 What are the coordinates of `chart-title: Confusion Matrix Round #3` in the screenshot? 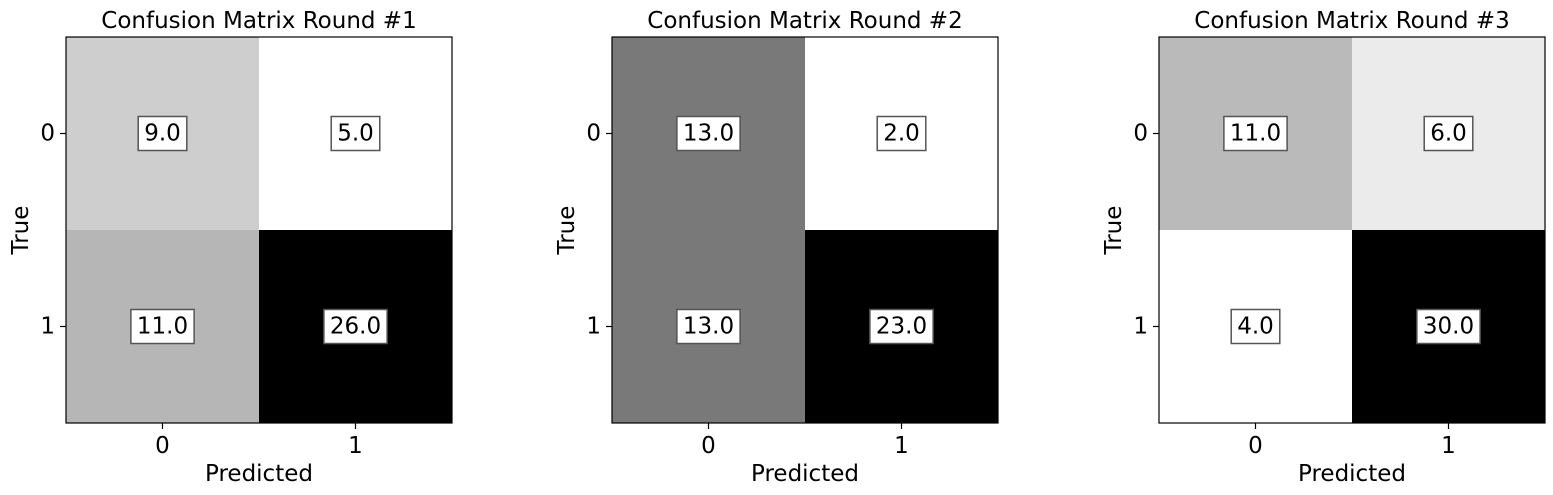 It's located at (1351, 21).